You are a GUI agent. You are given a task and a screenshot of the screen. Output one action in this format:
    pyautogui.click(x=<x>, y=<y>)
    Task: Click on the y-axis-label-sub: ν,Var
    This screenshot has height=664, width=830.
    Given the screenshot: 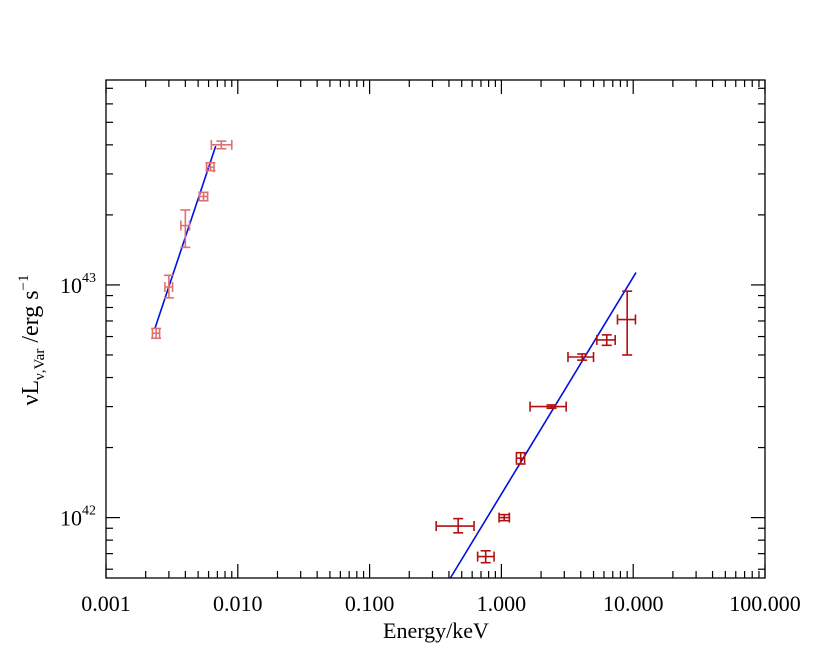 What is the action you would take?
    pyautogui.click(x=40, y=364)
    